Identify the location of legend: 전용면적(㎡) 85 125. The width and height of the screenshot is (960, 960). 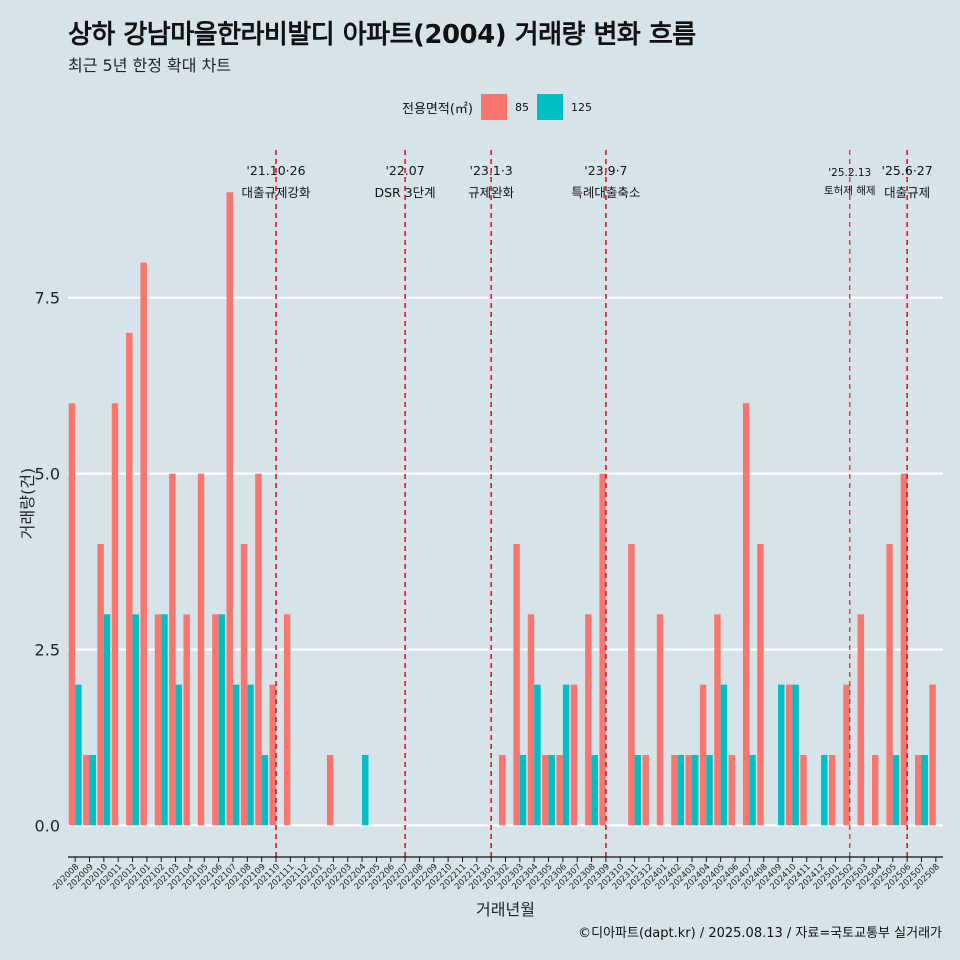
(501, 107).